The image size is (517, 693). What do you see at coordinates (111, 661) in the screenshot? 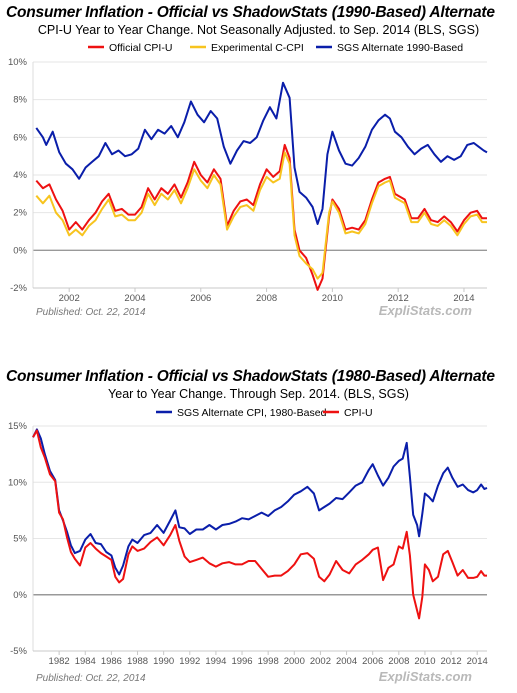
I see `x-tick-label: 1986` at bounding box center [111, 661].